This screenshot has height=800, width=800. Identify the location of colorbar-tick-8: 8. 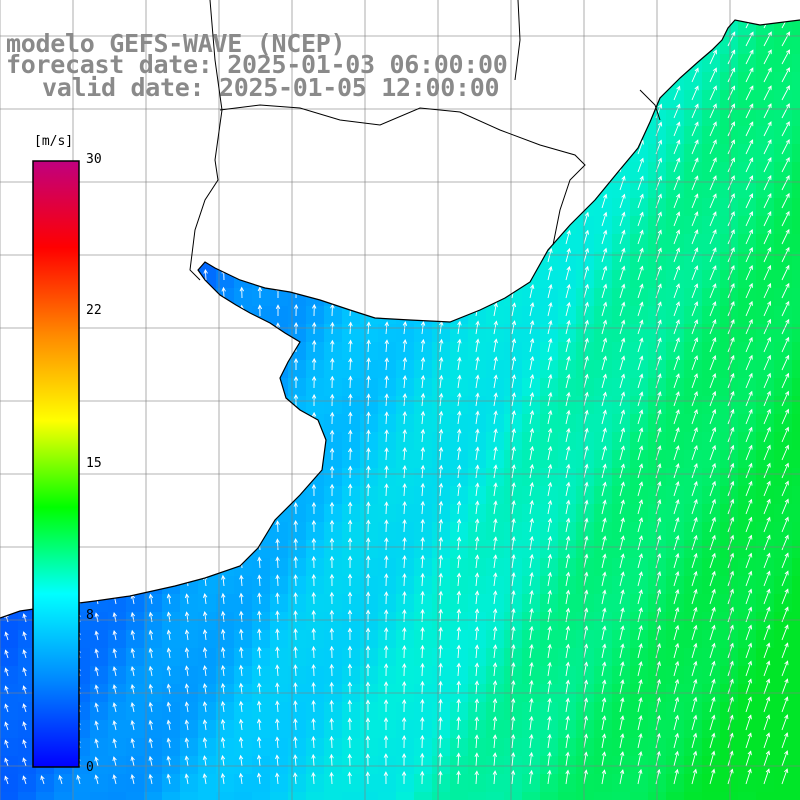
(90, 615).